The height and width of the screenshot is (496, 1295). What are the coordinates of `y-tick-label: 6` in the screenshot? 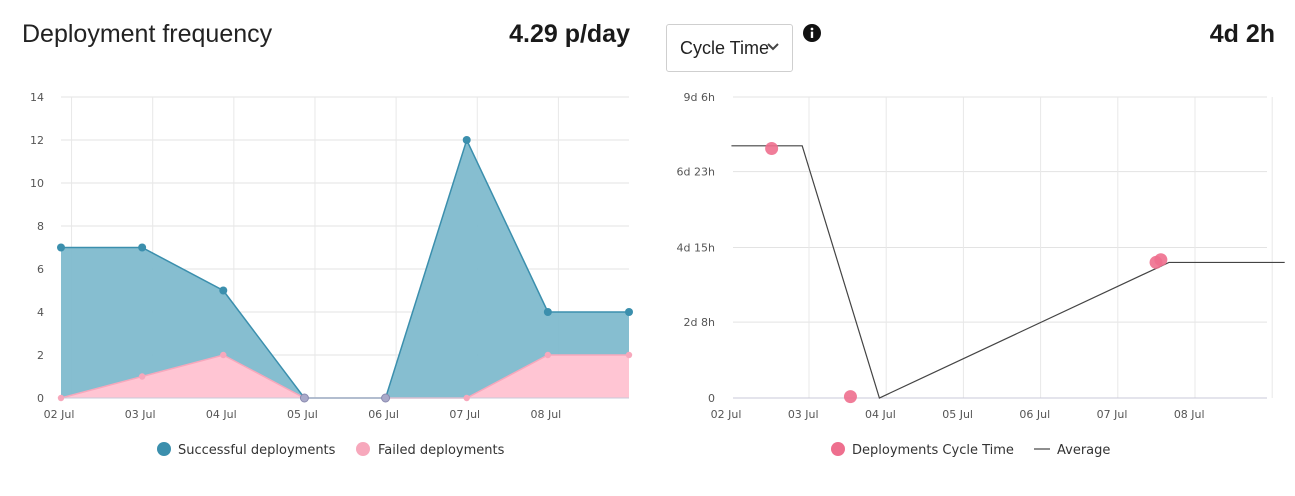 It's located at (40, 269).